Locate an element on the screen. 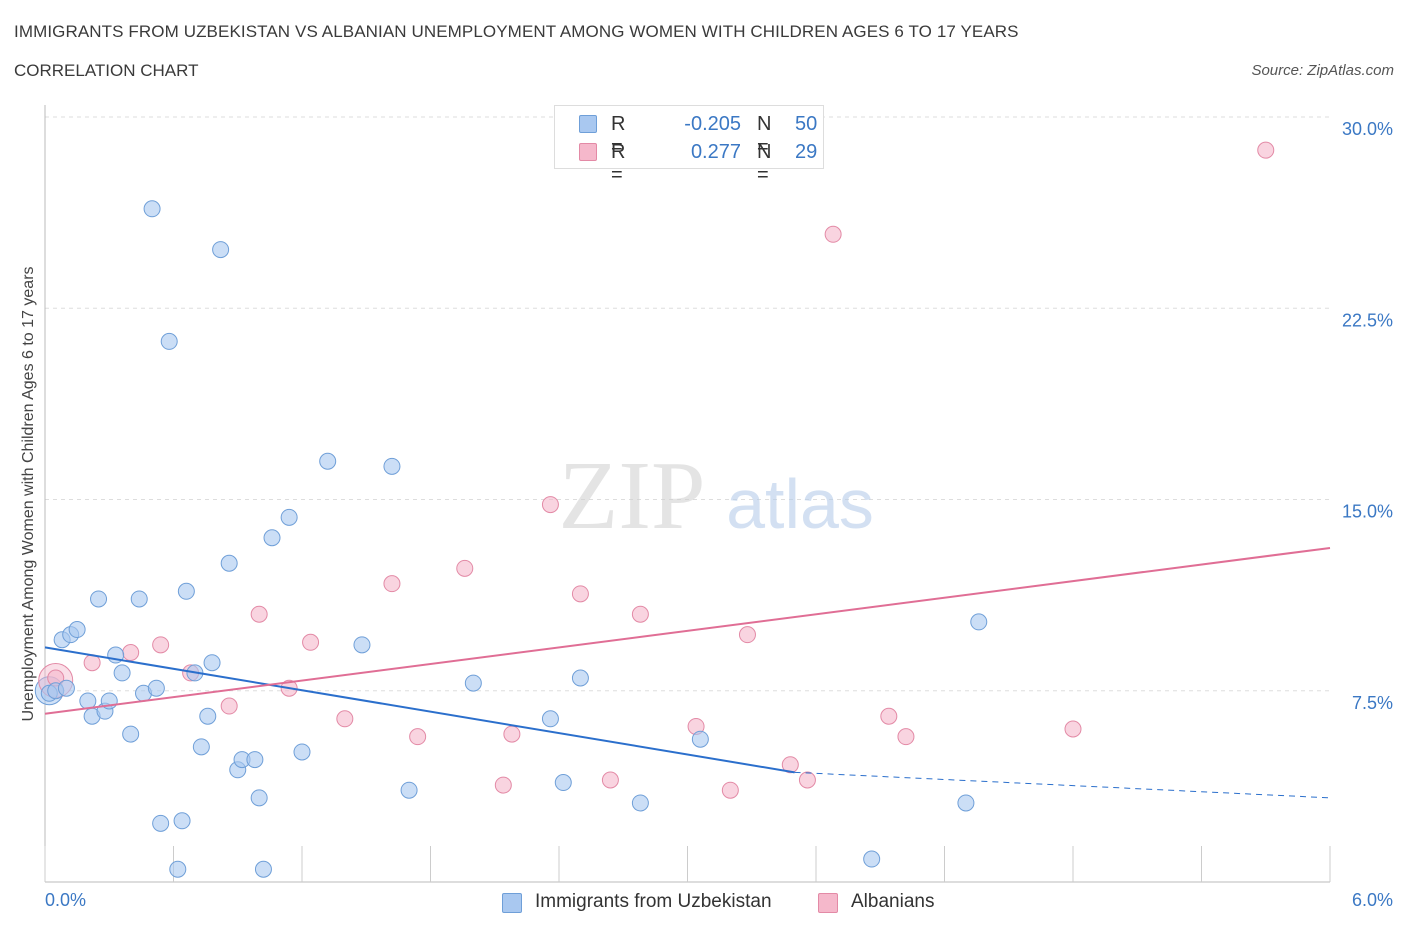  trend-line-uzbekistan-extension is located at coordinates (1062, 785).